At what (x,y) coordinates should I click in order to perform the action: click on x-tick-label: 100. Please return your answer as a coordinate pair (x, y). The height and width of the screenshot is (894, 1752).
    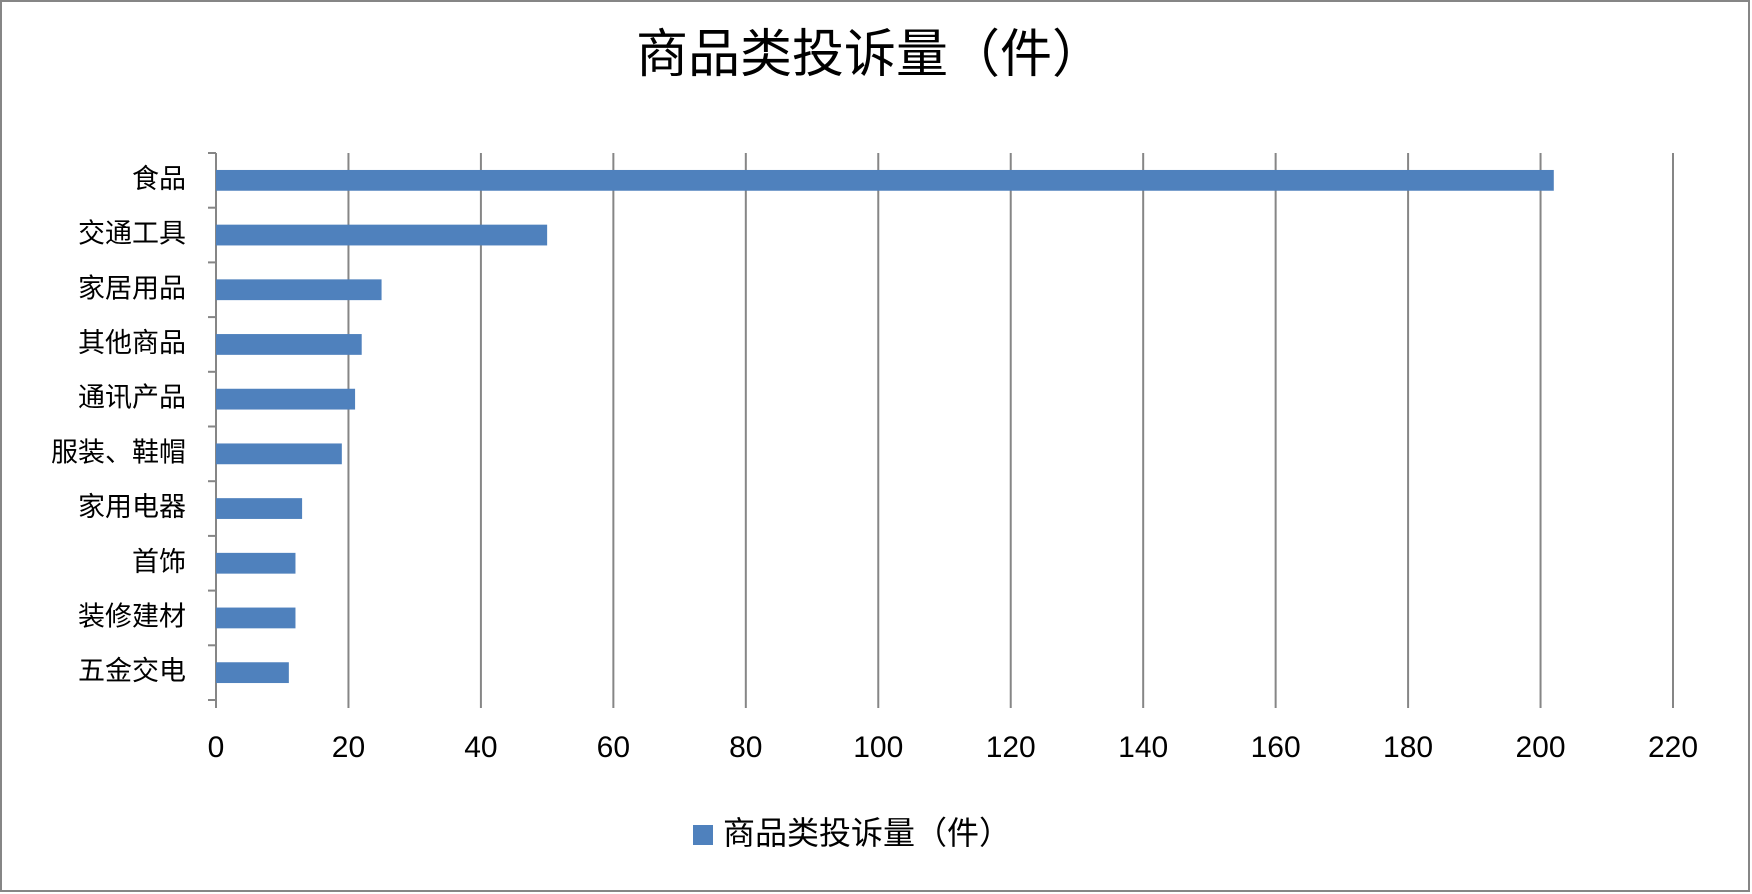
    Looking at the image, I should click on (878, 747).